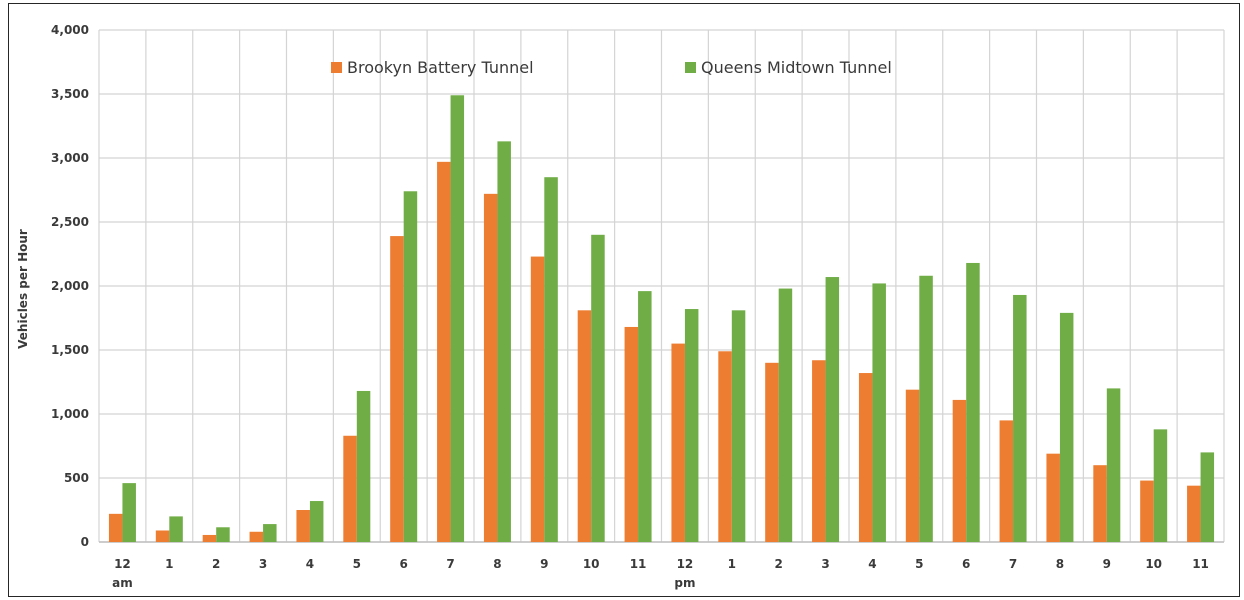 This screenshot has width=1244, height=600. I want to click on y-tick-label: 2,000, so click(70, 286).